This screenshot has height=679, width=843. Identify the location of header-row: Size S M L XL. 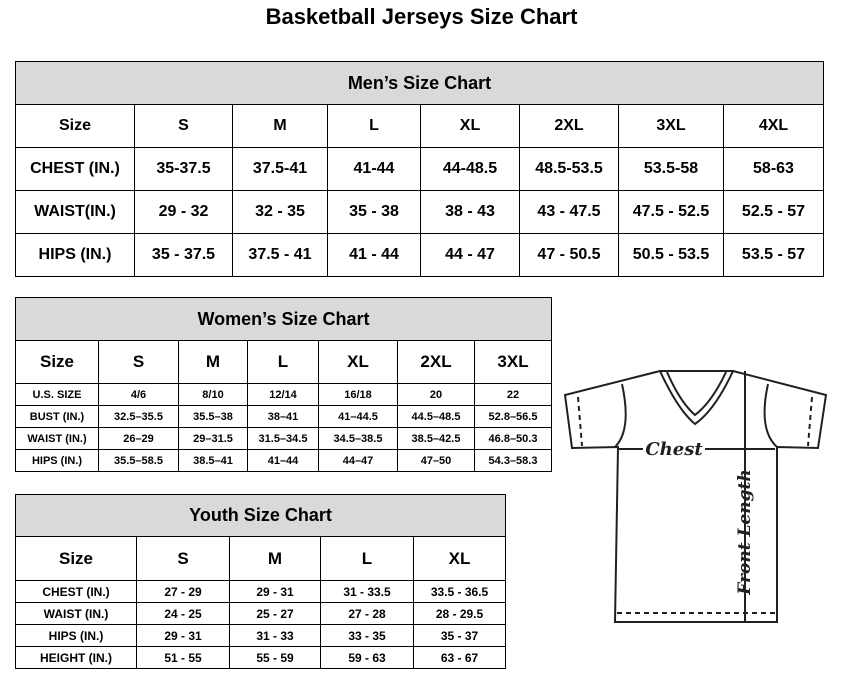
(261, 558).